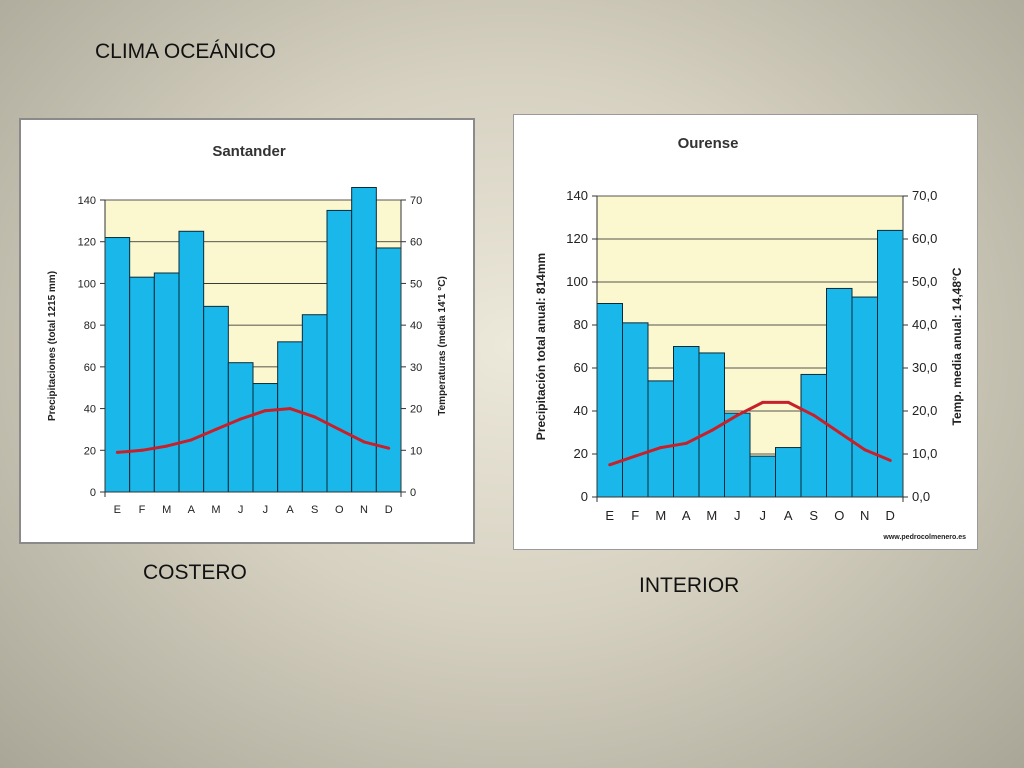 This screenshot has height=768, width=1024. I want to click on santander-y-tick-label: 100, so click(87, 284).